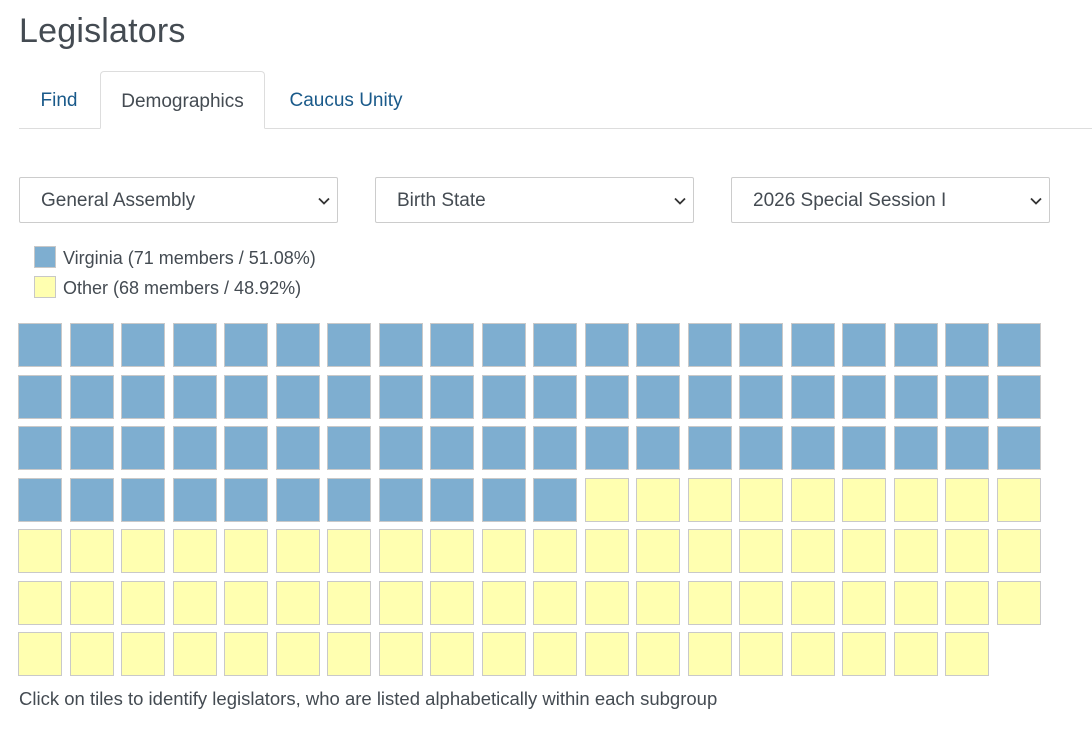 The width and height of the screenshot is (1092, 737). I want to click on session-select: 2026 Special Session I, so click(890, 200).